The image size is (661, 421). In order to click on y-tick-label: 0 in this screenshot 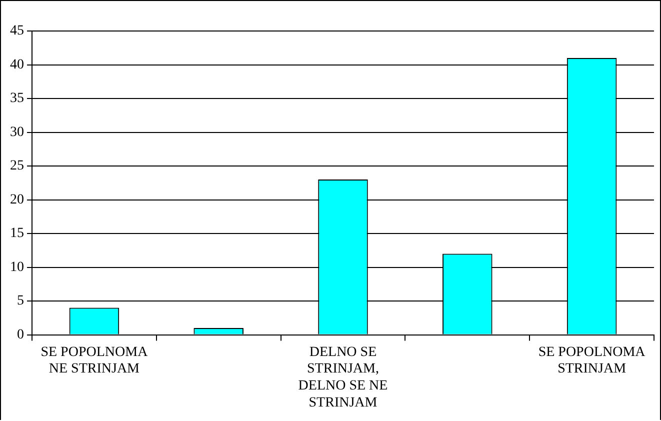, I will do `click(20, 334)`.